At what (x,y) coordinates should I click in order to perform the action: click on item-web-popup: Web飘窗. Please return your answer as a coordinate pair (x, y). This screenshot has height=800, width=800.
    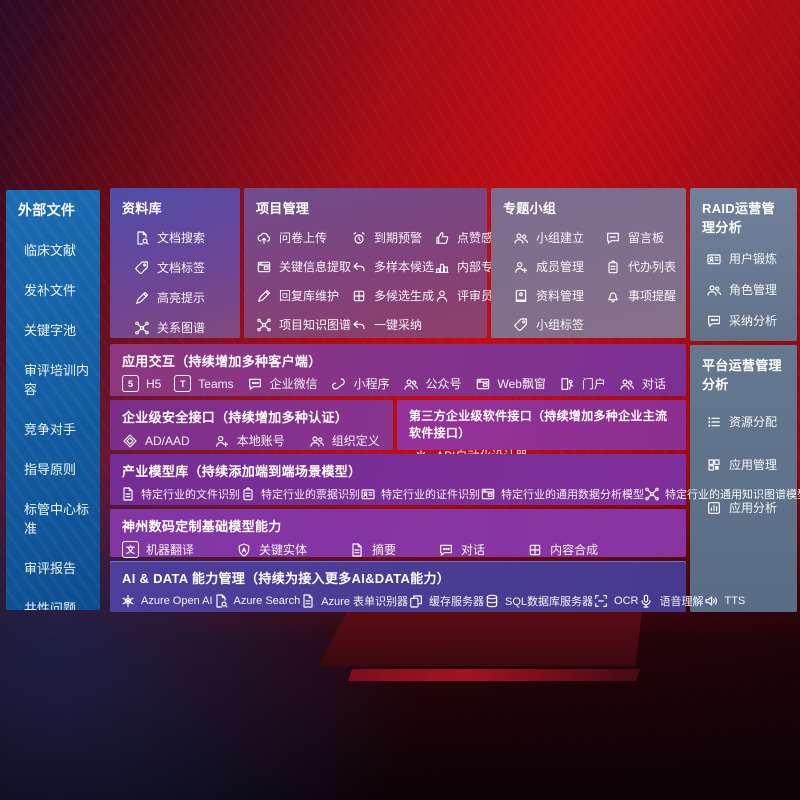
    Looking at the image, I should click on (510, 383).